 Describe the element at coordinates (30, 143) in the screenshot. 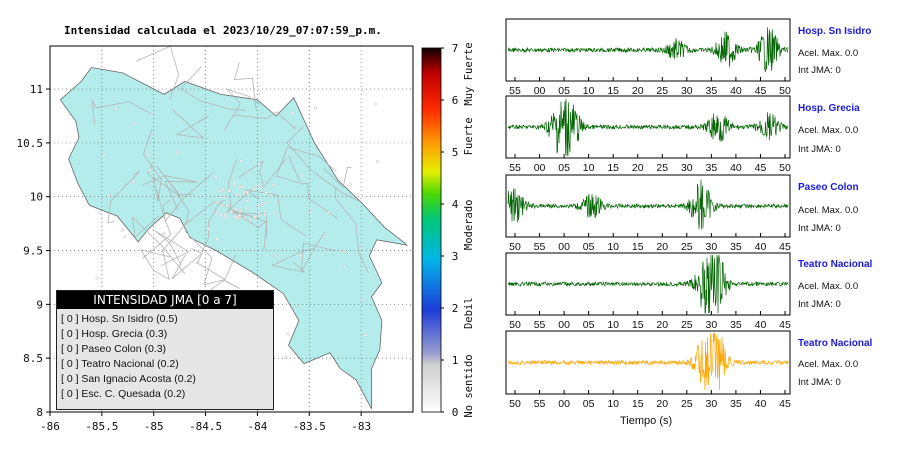

I see `y-tick-label: 10.5` at that location.